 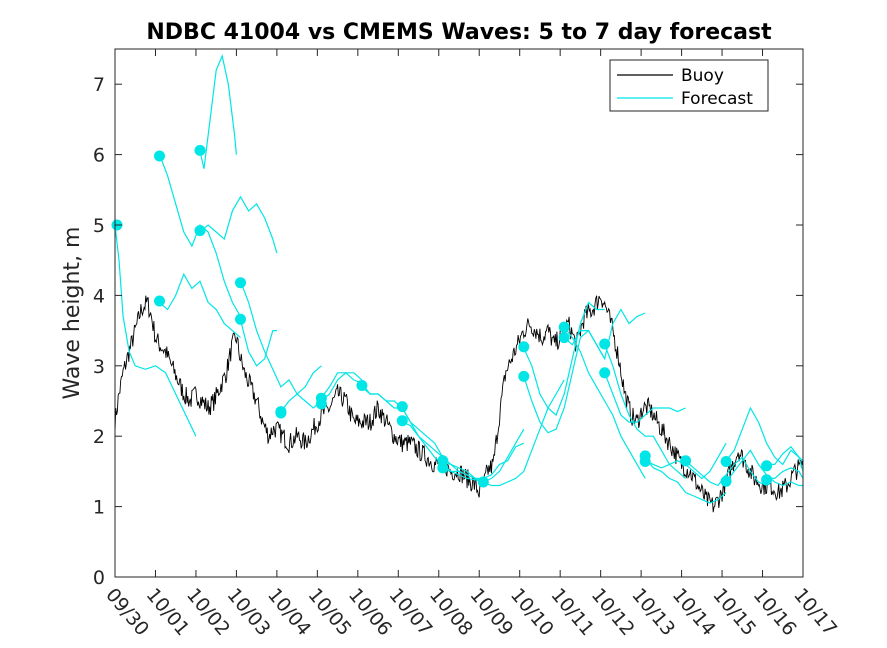 I want to click on y-tick-label-3: 3, so click(x=99, y=367).